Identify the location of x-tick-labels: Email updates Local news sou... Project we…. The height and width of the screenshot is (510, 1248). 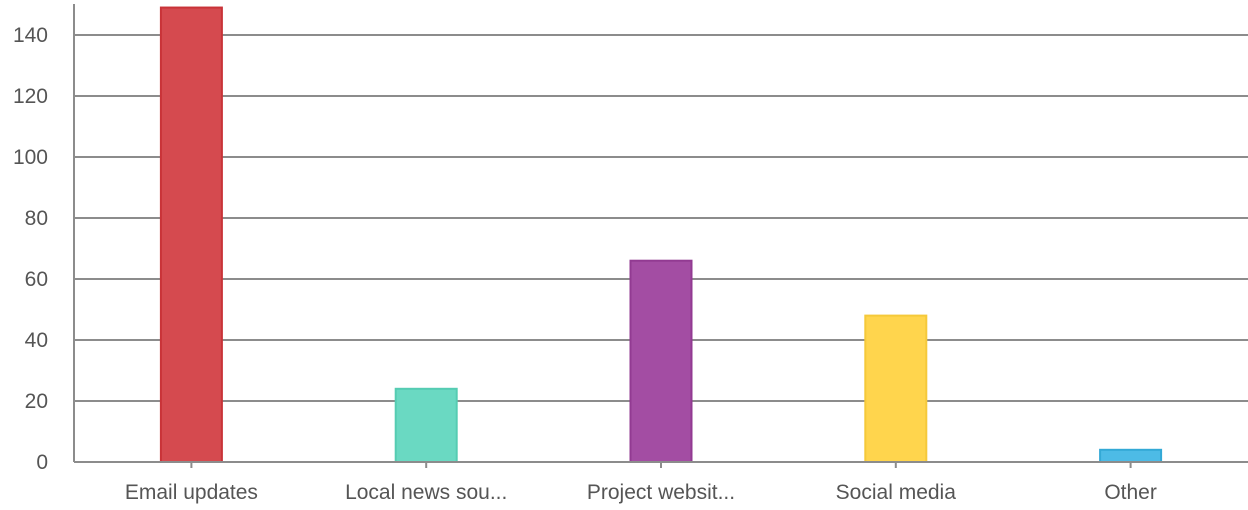
(641, 492).